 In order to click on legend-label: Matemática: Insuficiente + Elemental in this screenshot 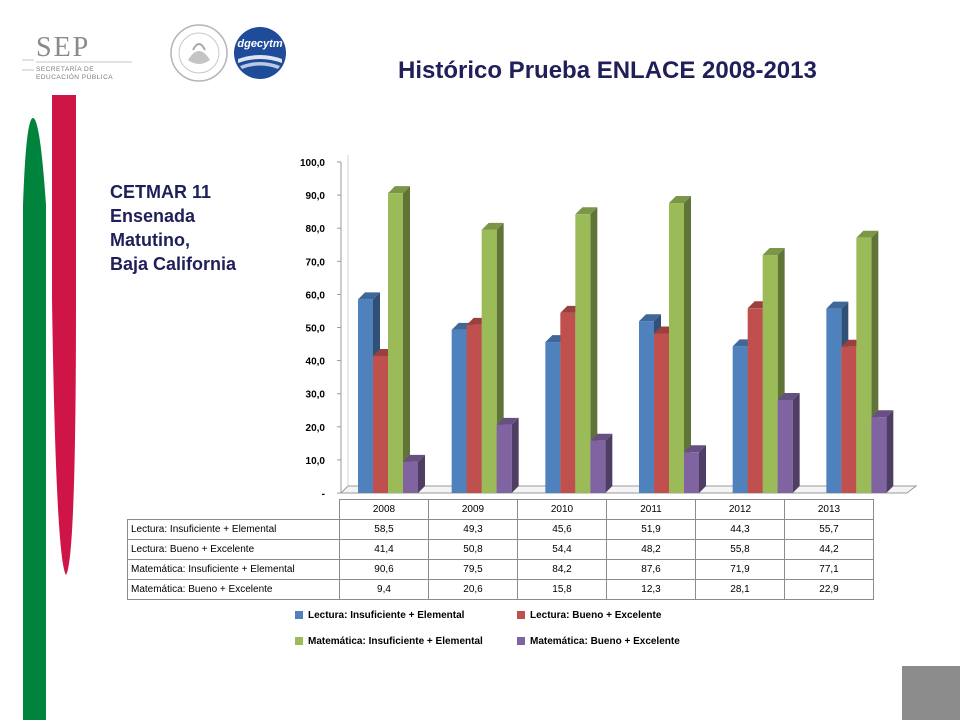, I will do `click(395, 641)`.